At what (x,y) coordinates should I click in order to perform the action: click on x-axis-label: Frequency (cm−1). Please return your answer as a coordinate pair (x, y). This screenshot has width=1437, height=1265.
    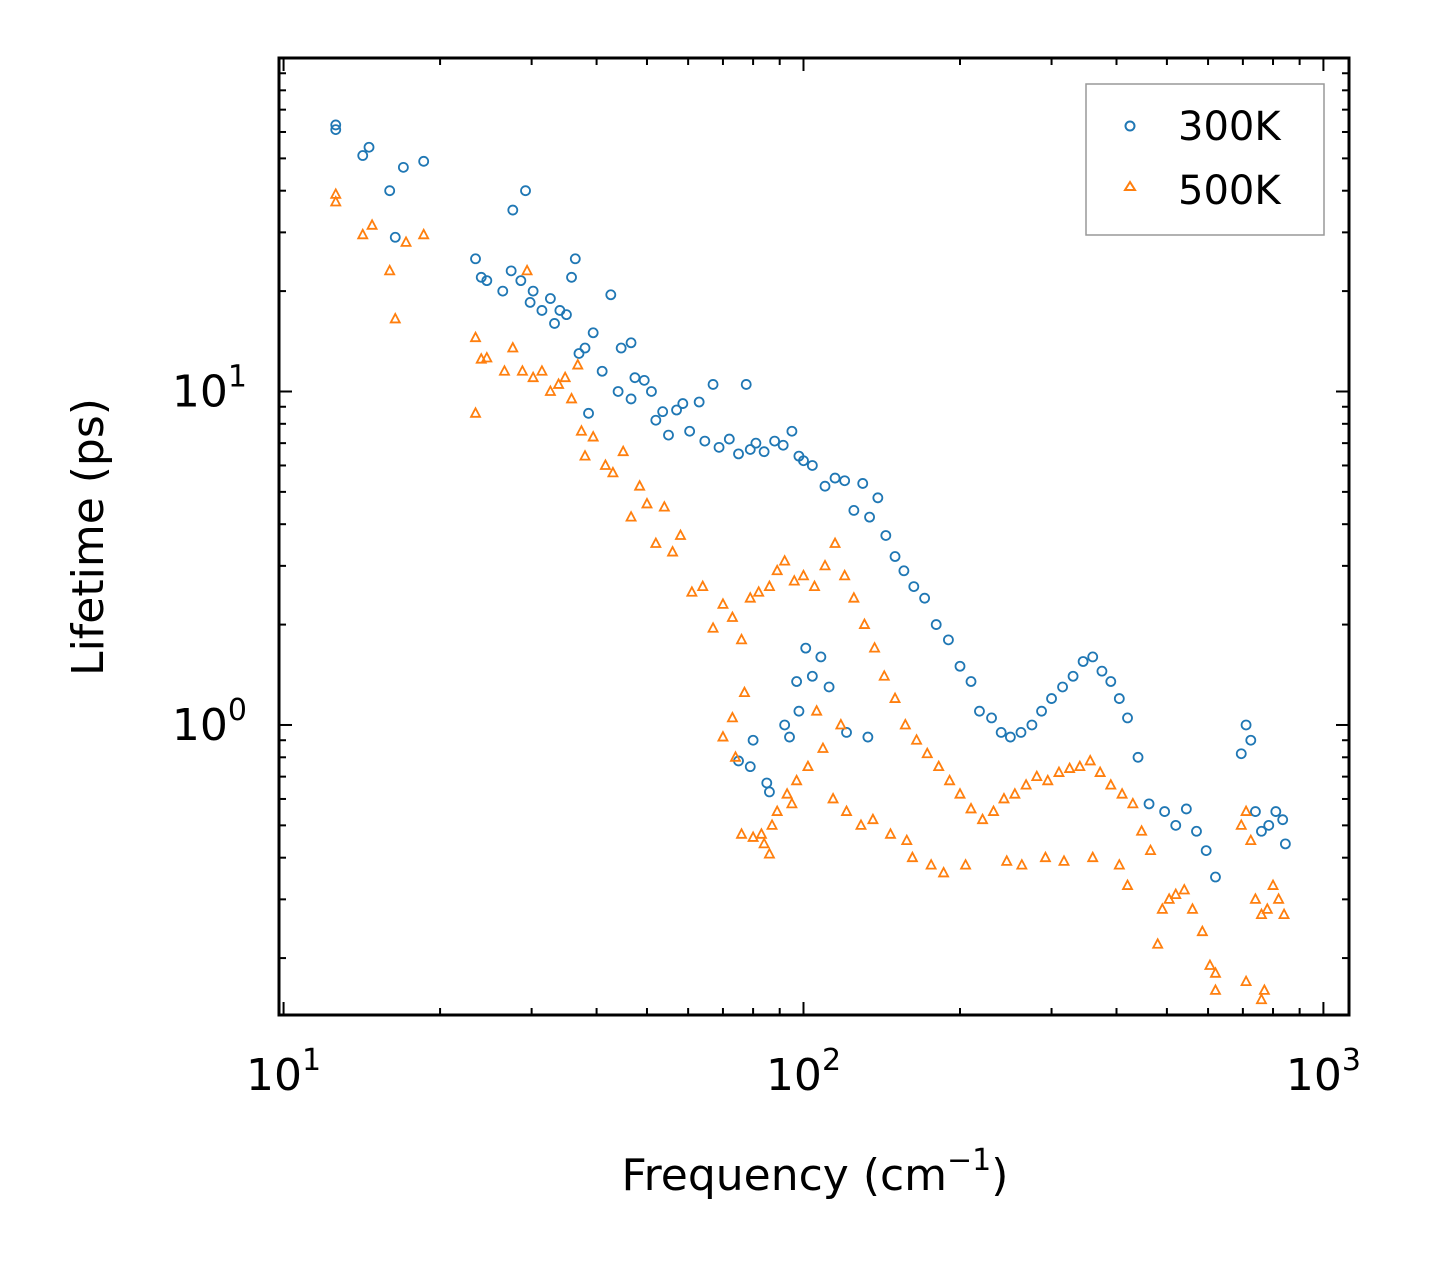
    Looking at the image, I should click on (815, 1172).